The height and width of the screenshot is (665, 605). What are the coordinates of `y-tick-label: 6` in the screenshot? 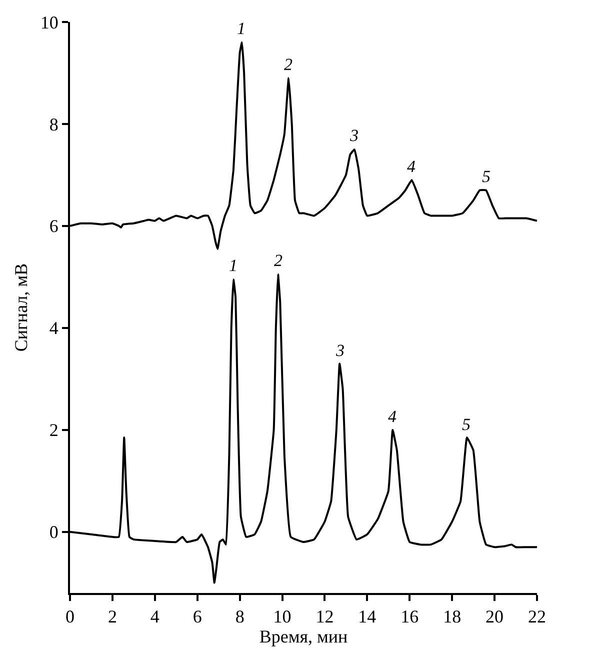 It's located at (53, 226).